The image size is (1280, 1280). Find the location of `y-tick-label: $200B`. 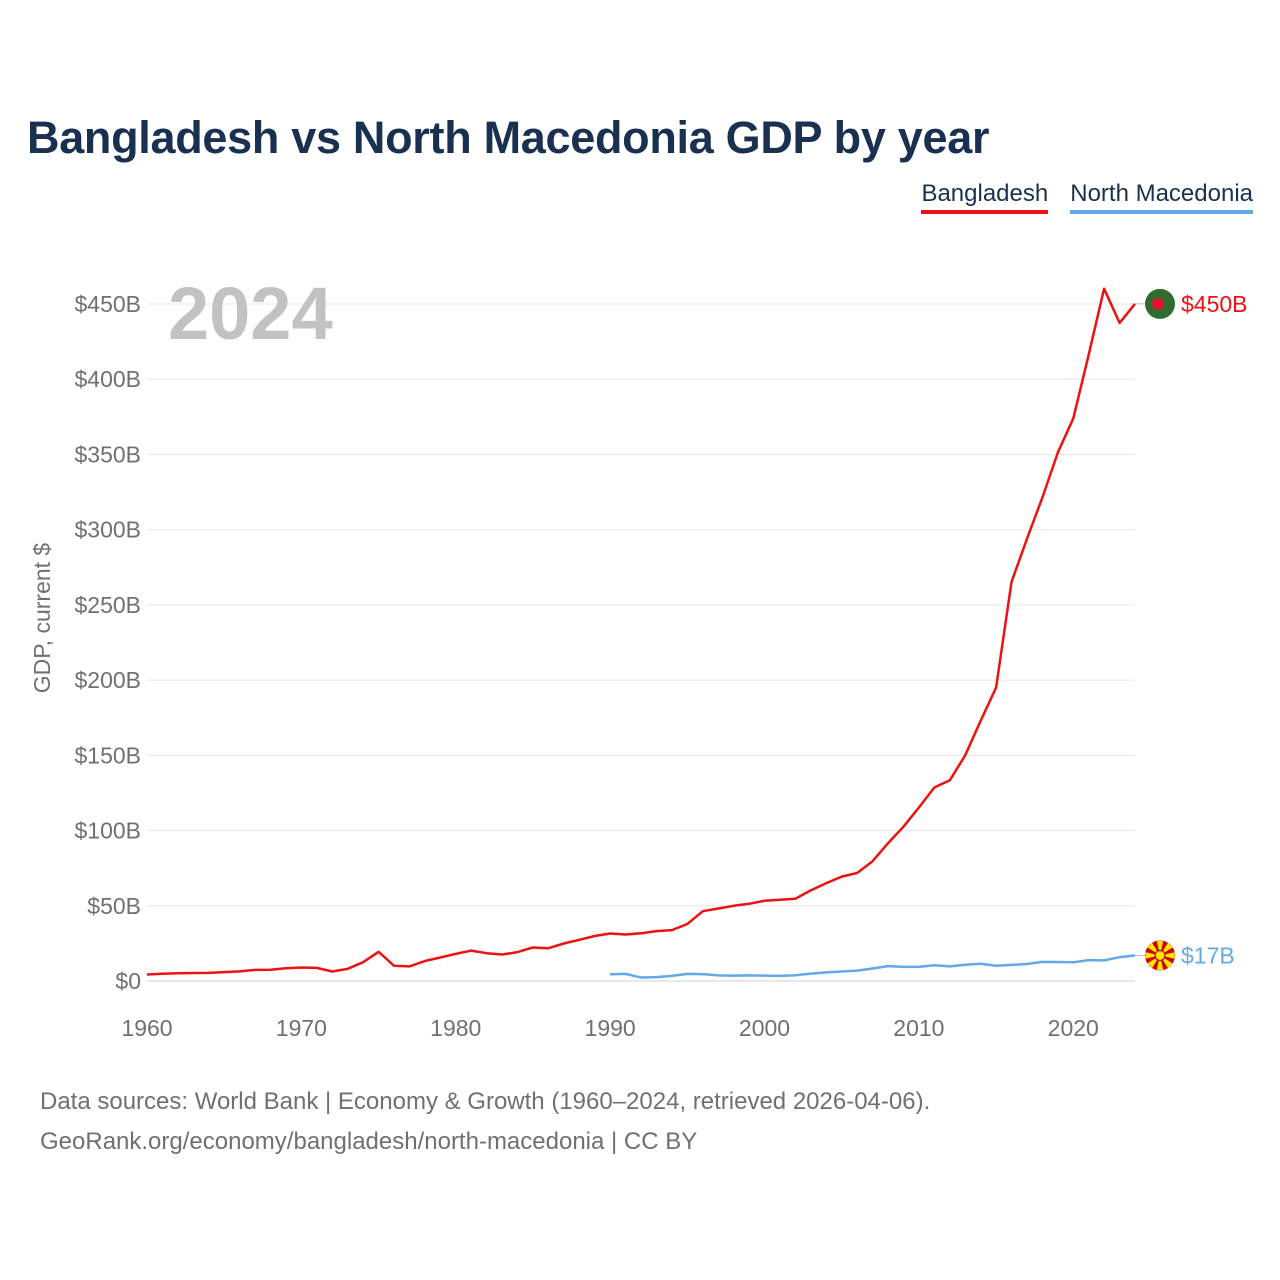

y-tick-label: $200B is located at coordinates (107, 680).